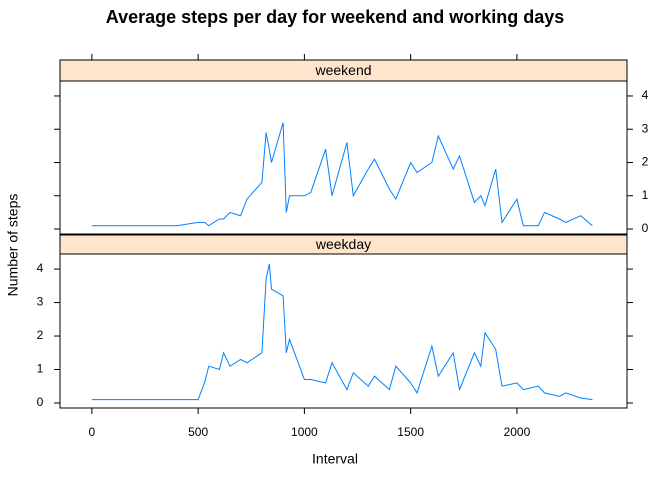 Image resolution: width=672 pixels, height=480 pixels. What do you see at coordinates (335, 459) in the screenshot?
I see `x-axis-label: Interval` at bounding box center [335, 459].